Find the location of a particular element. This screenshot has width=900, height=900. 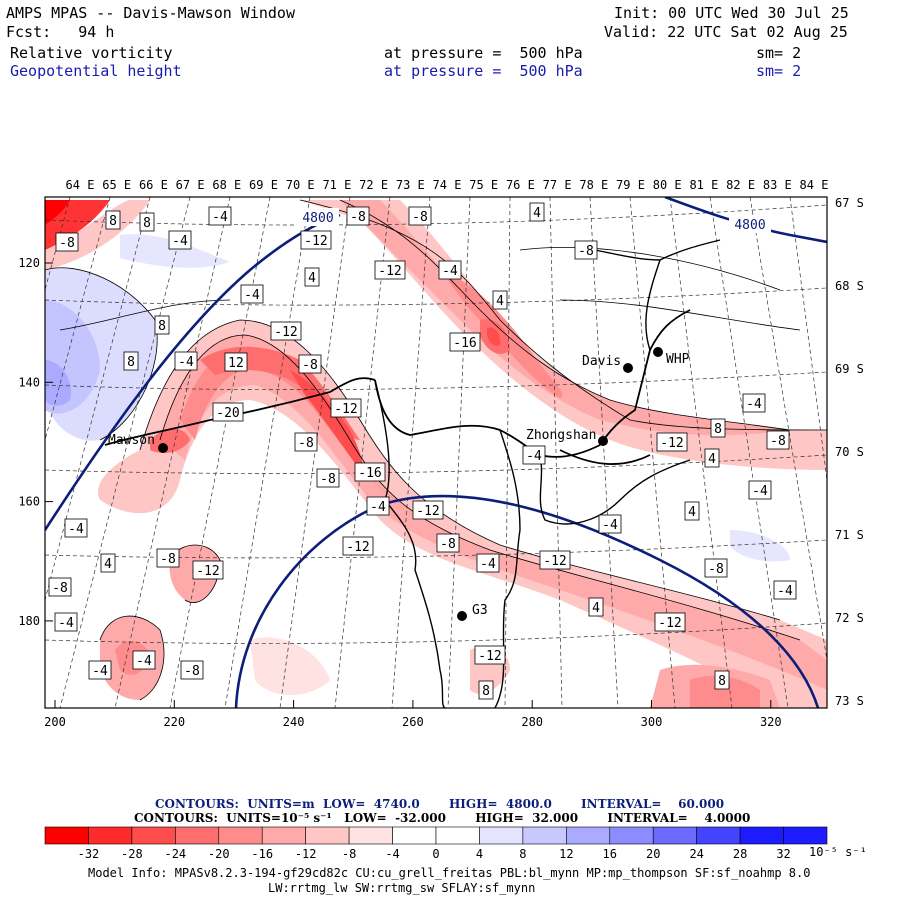

lon-label: 79 E is located at coordinates (630, 185).